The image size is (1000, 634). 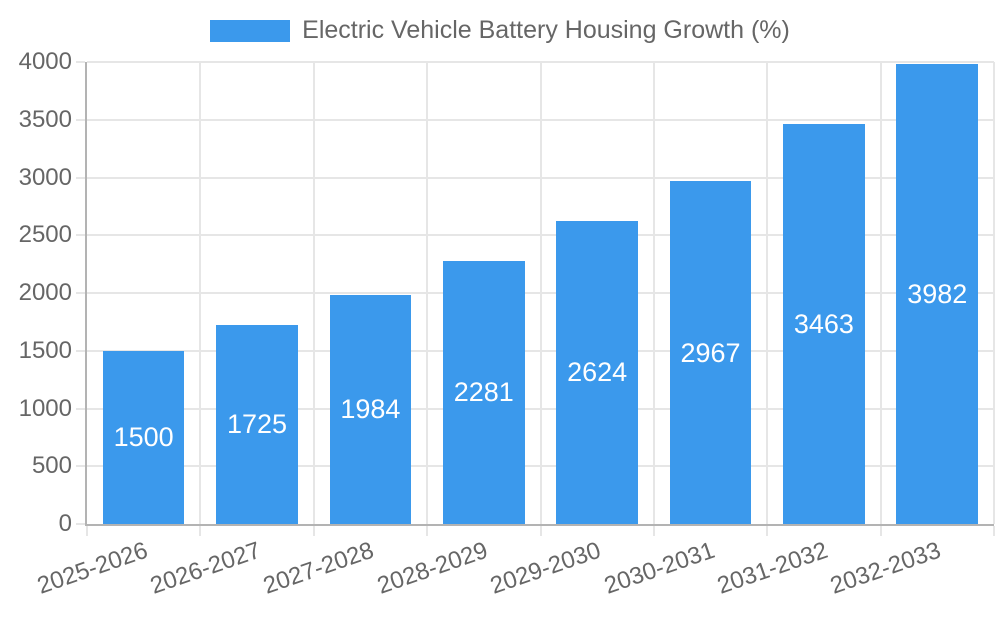 What do you see at coordinates (45, 119) in the screenshot?
I see `y-tick-label: 3500` at bounding box center [45, 119].